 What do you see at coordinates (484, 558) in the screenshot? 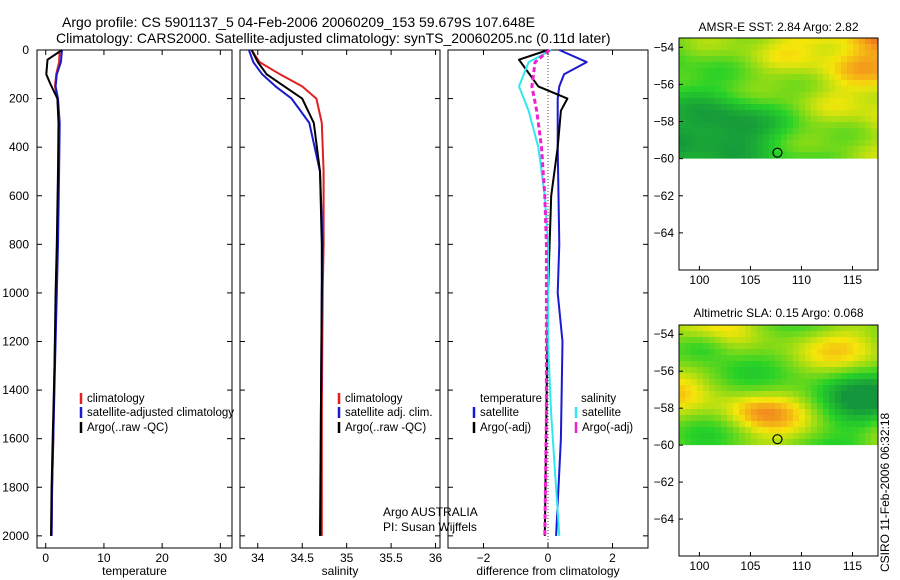
I see `panel-3-xtick-label: −2` at bounding box center [484, 558].